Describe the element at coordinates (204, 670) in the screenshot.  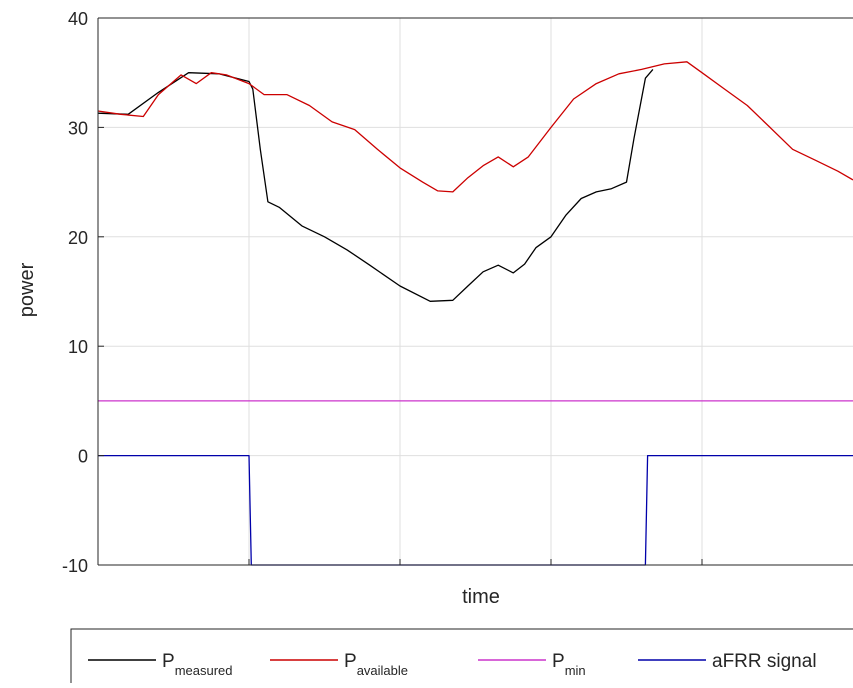
I see `legend-label-subscript: measured` at that location.